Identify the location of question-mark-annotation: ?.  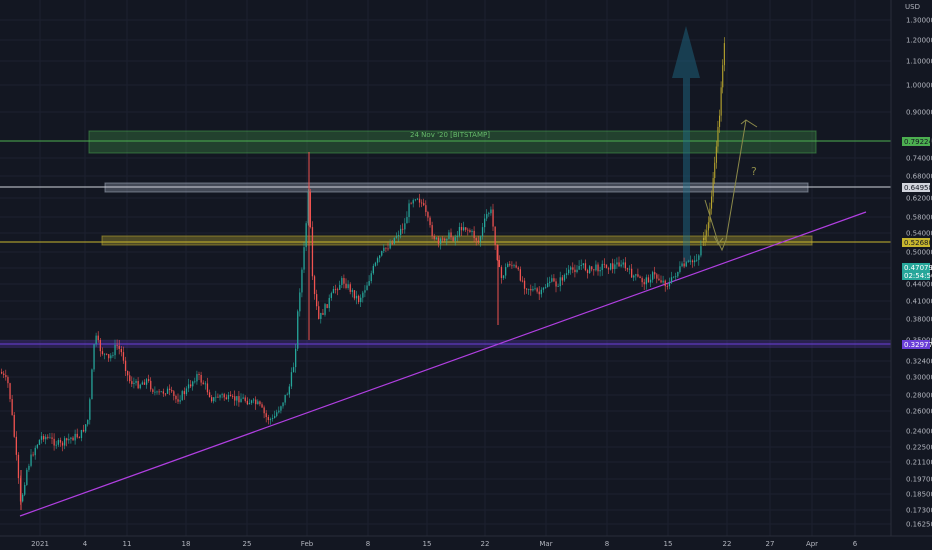
(754, 171).